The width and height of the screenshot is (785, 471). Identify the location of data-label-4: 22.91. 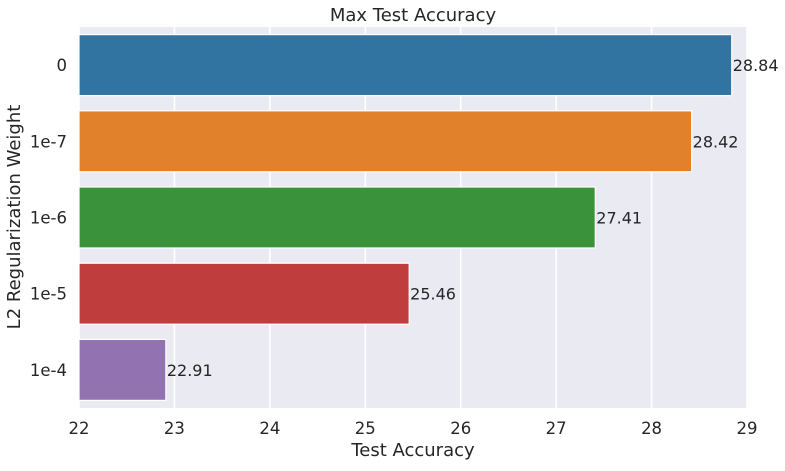
(190, 370).